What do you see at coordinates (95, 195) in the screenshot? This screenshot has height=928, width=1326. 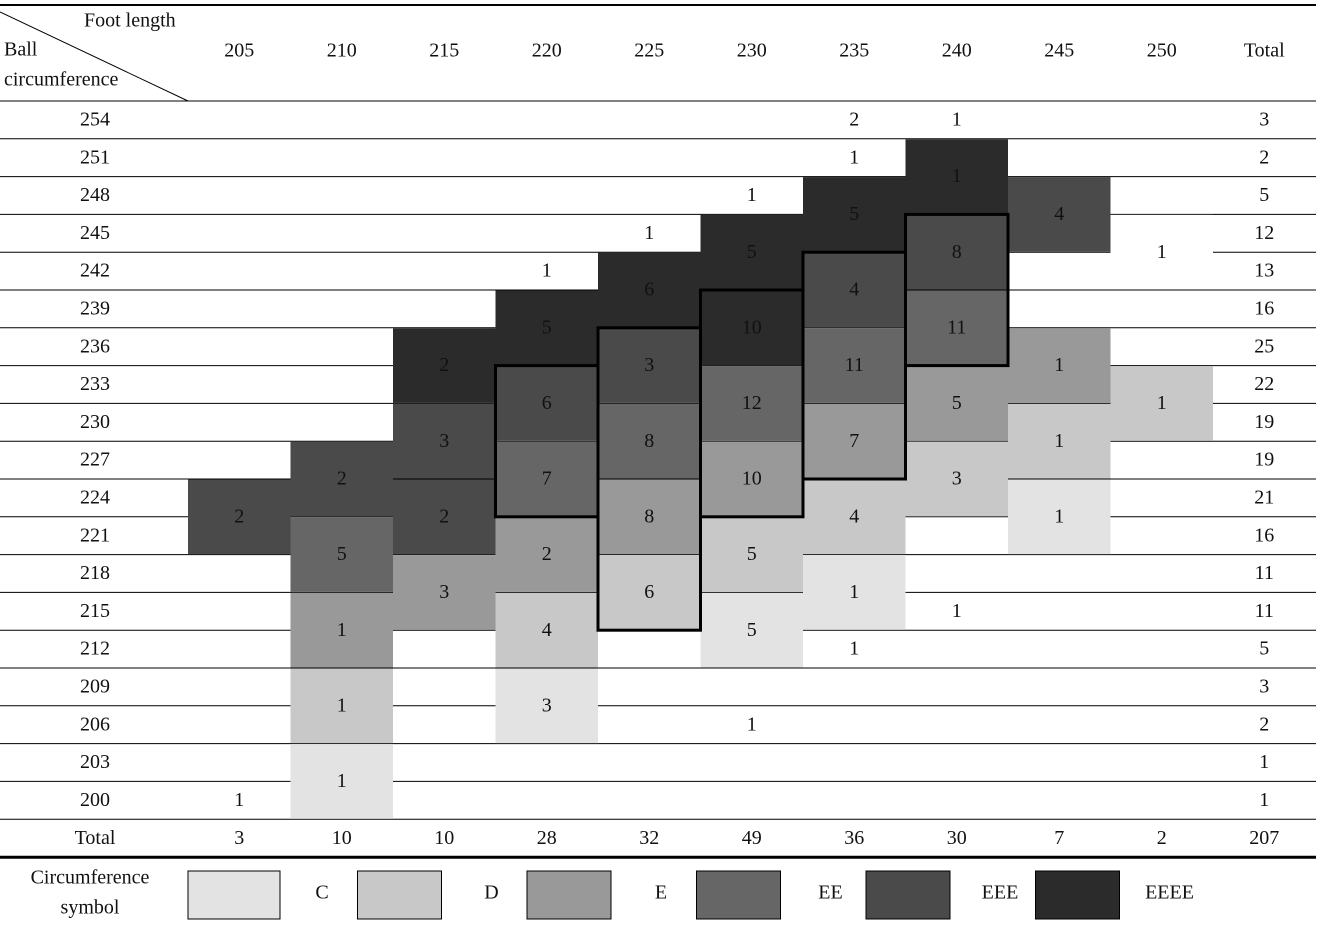 I see `row-header: 248` at bounding box center [95, 195].